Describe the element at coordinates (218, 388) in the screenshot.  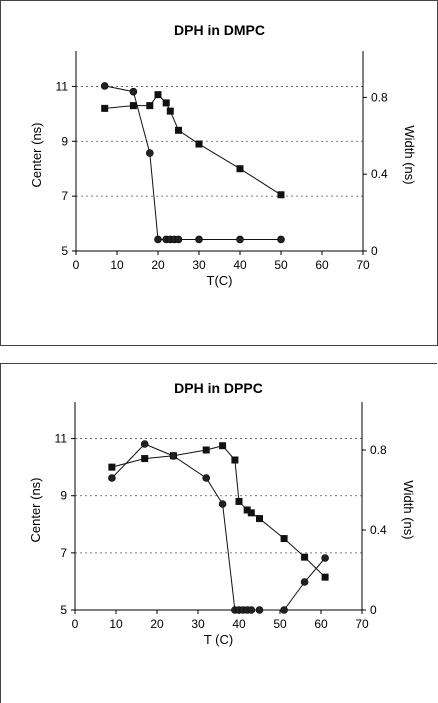
I see `chart-title: DPH in DPPC` at that location.